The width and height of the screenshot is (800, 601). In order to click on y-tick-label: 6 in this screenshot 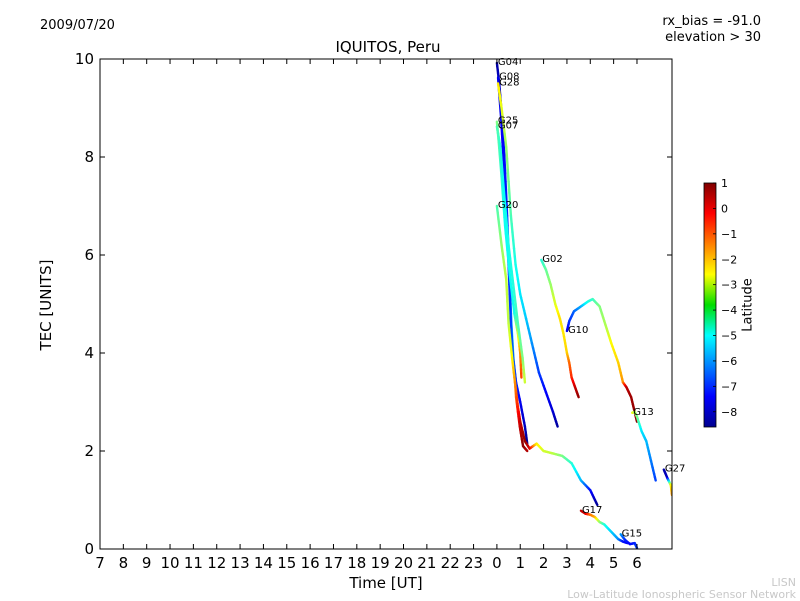, I will do `click(89, 255)`.